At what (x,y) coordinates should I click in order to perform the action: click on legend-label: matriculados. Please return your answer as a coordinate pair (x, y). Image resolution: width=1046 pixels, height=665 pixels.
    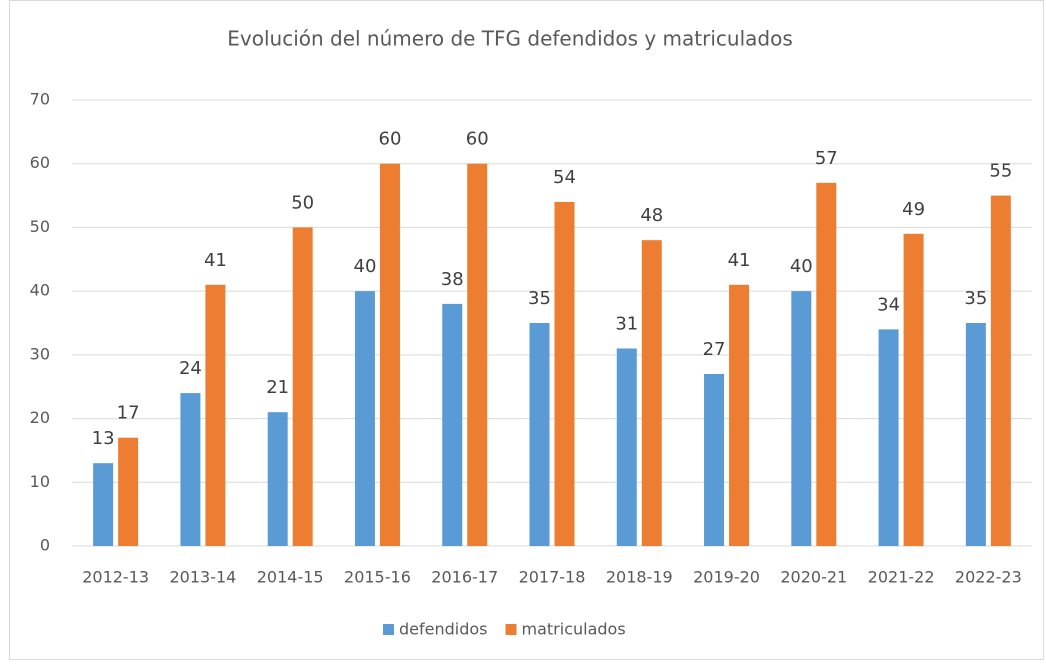
    Looking at the image, I should click on (574, 629).